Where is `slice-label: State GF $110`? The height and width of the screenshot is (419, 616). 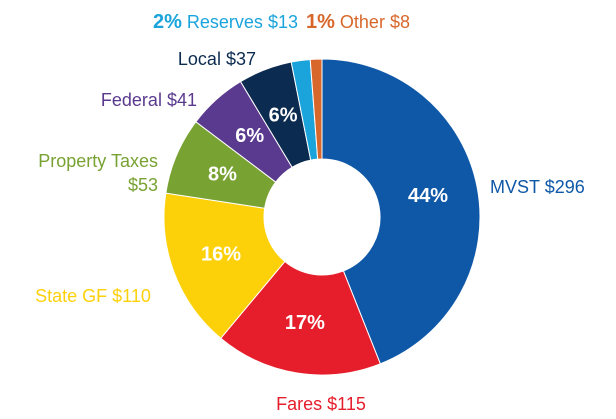 slice-label: State GF $110 is located at coordinates (93, 296).